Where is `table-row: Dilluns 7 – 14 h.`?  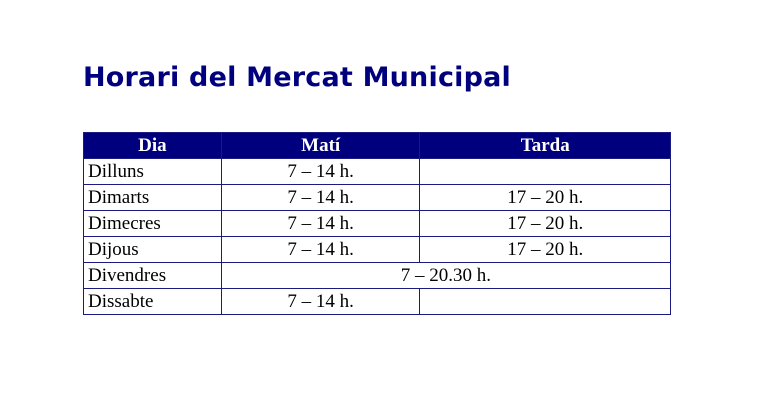 table-row: Dilluns 7 – 14 h. is located at coordinates (377, 171).